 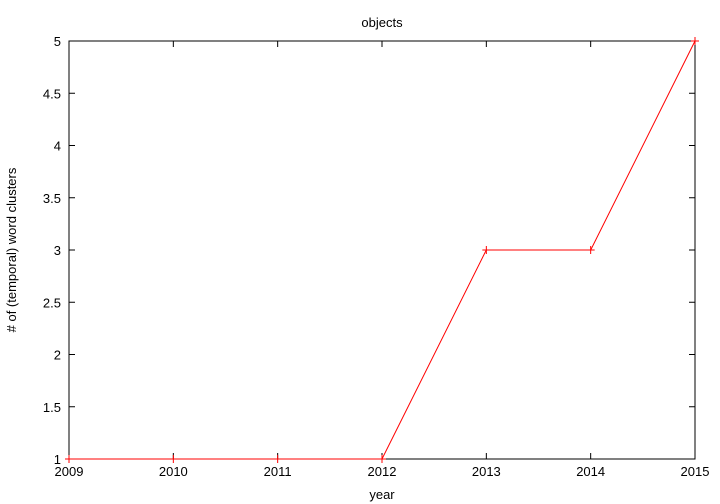 What do you see at coordinates (590, 471) in the screenshot?
I see `x-tick-label: 2014` at bounding box center [590, 471].